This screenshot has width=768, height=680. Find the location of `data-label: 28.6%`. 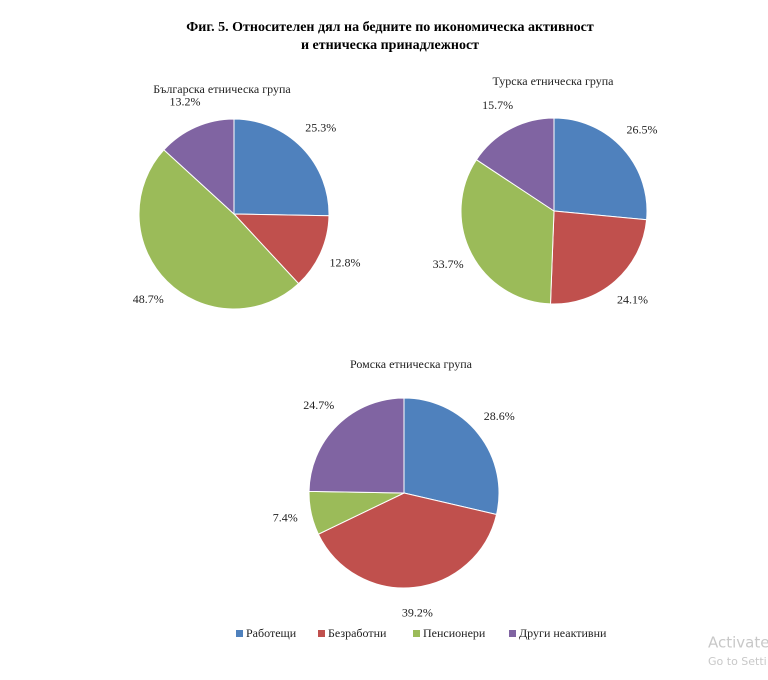

data-label: 28.6% is located at coordinates (499, 416).